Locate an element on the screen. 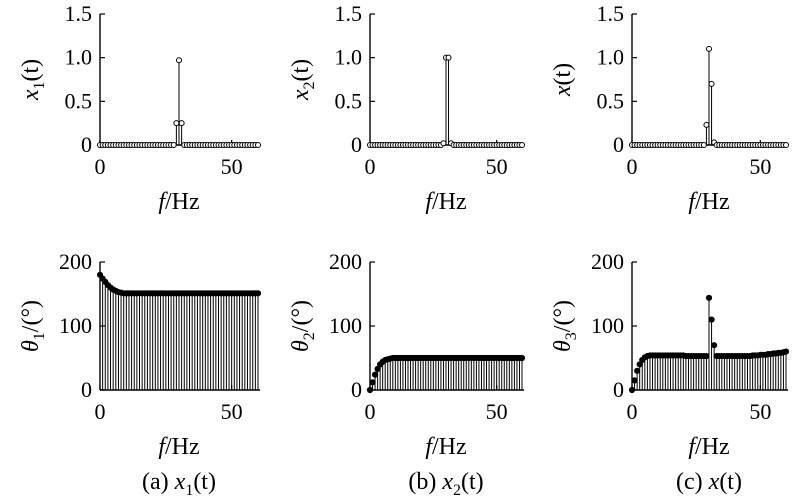 This screenshot has height=501, width=800. y-axis-label: x1(t) is located at coordinates (33, 80).